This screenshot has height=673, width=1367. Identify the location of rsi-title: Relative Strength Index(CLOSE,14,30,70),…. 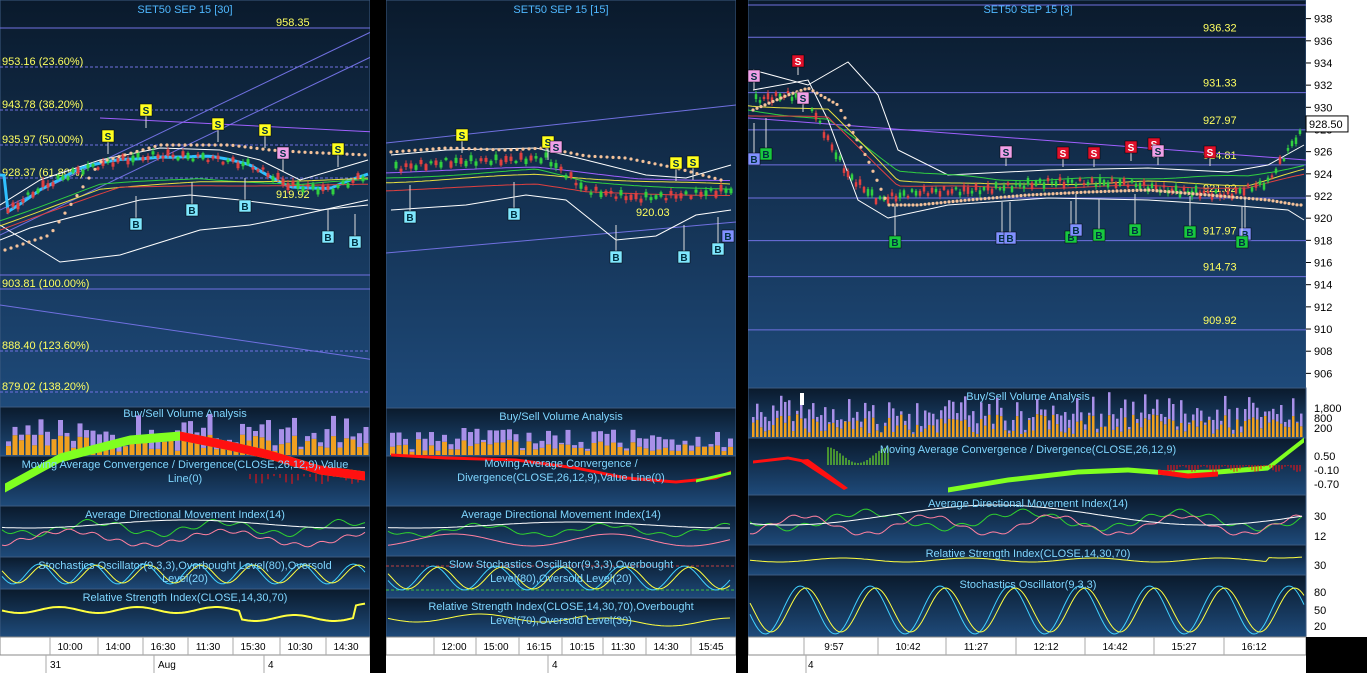
(560, 607).